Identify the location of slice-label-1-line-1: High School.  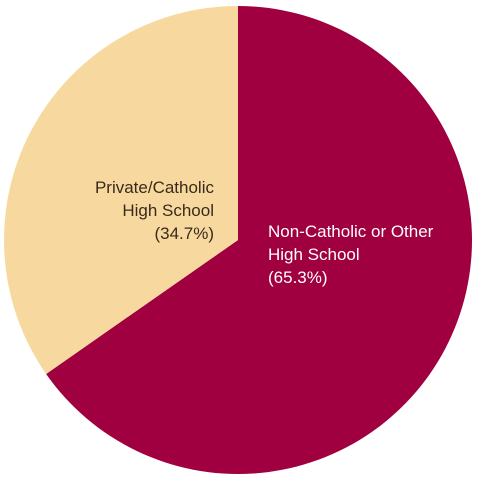
(168, 210).